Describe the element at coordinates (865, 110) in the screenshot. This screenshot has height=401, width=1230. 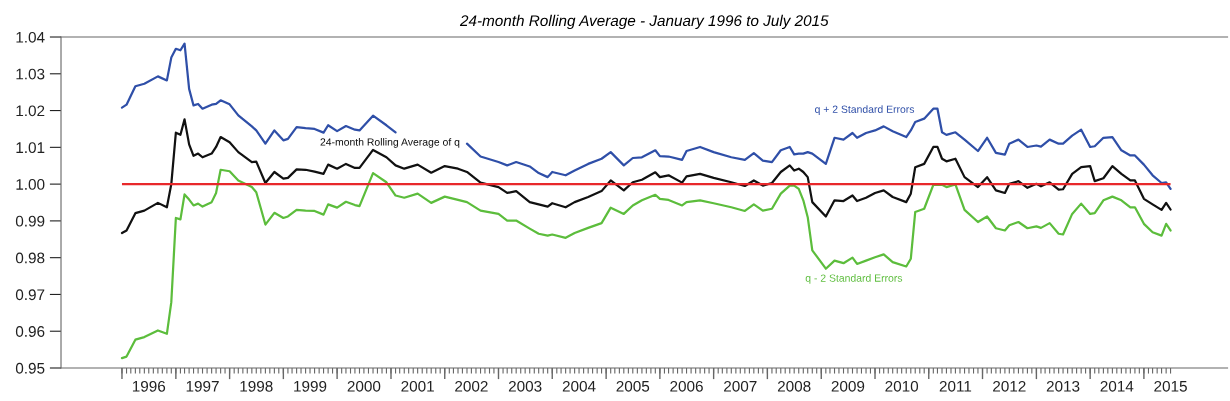
I see `series-label: q + 2 Standard Errors` at that location.